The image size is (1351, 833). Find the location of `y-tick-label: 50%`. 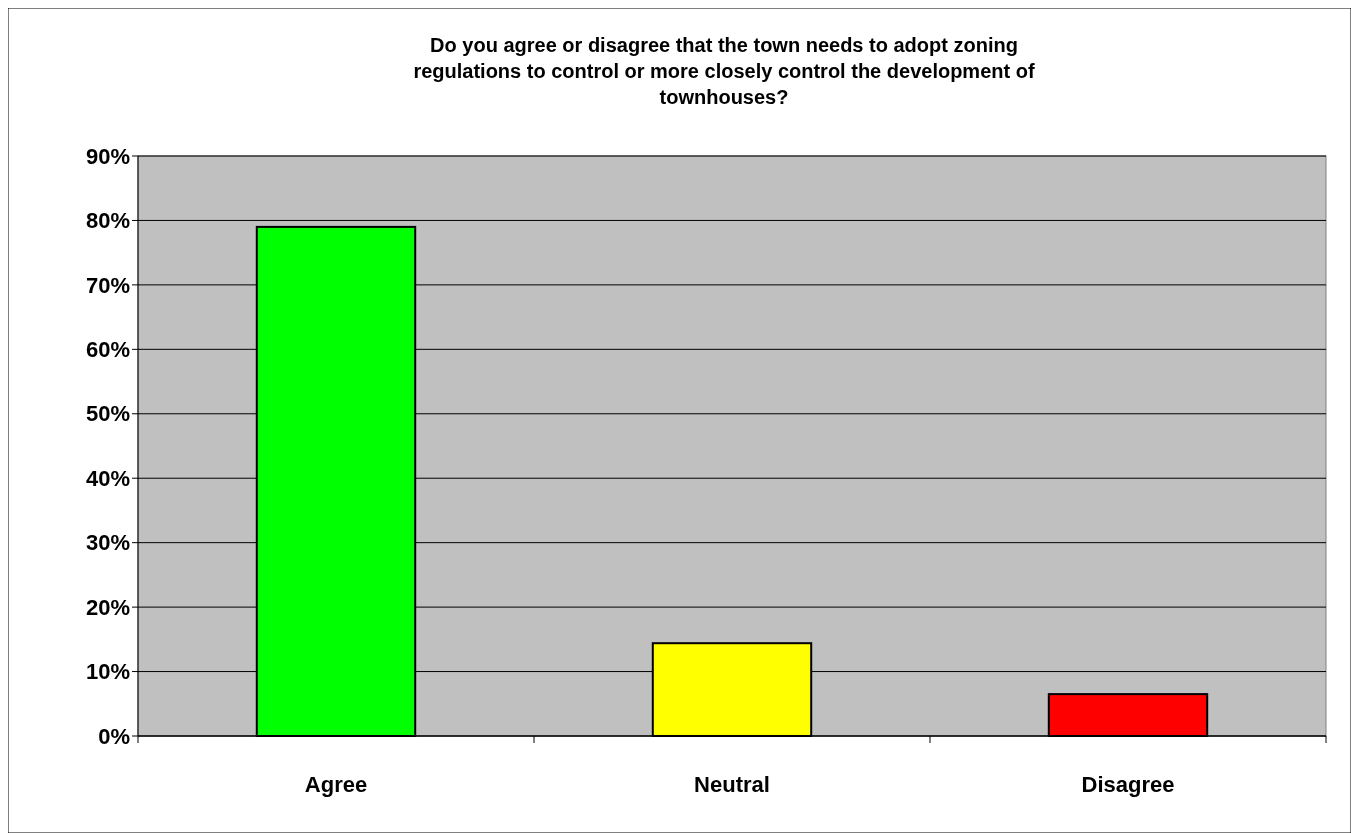

y-tick-label: 50% is located at coordinates (107, 414).